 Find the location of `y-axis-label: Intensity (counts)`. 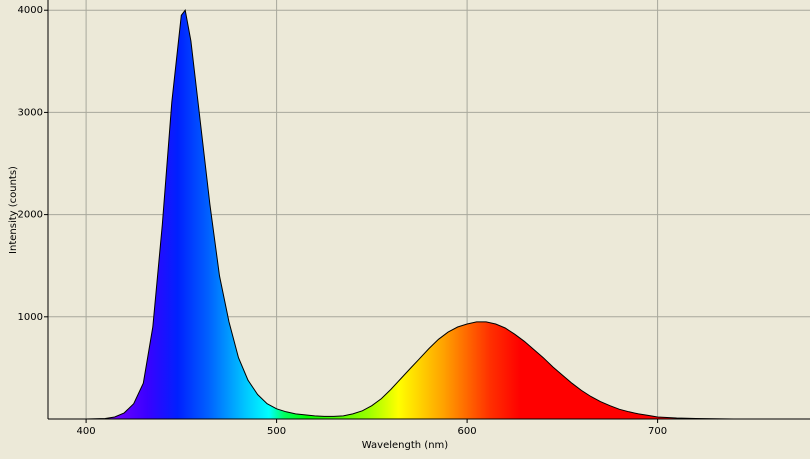

y-axis-label: Intensity (counts) is located at coordinates (13, 210).